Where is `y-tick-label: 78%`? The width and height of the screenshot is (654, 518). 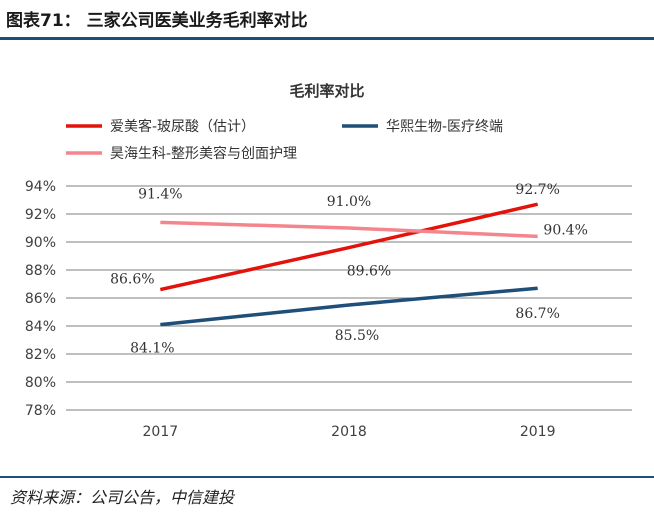
y-tick-label: 78% is located at coordinates (40, 411).